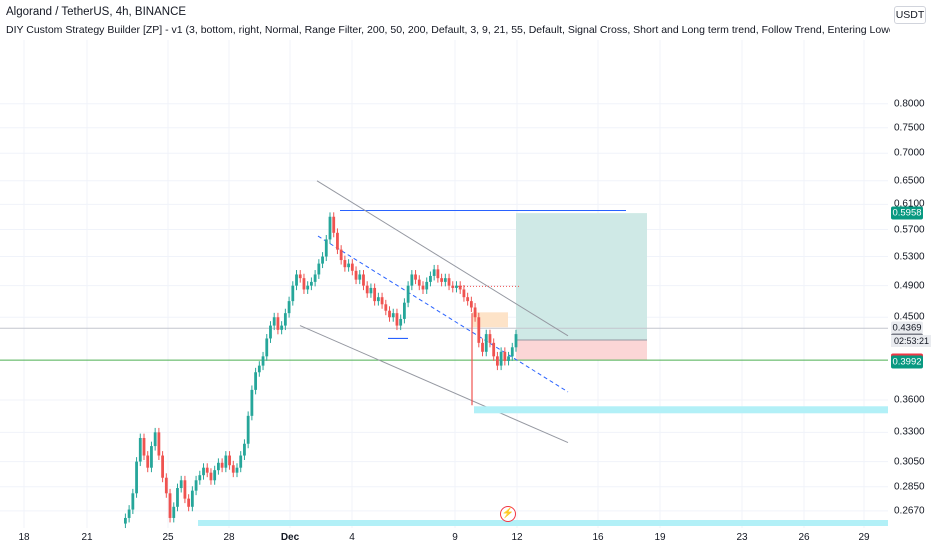 This screenshot has height=550, width=932. What do you see at coordinates (910, 15) in the screenshot?
I see `currency-button: USDT` at bounding box center [910, 15].